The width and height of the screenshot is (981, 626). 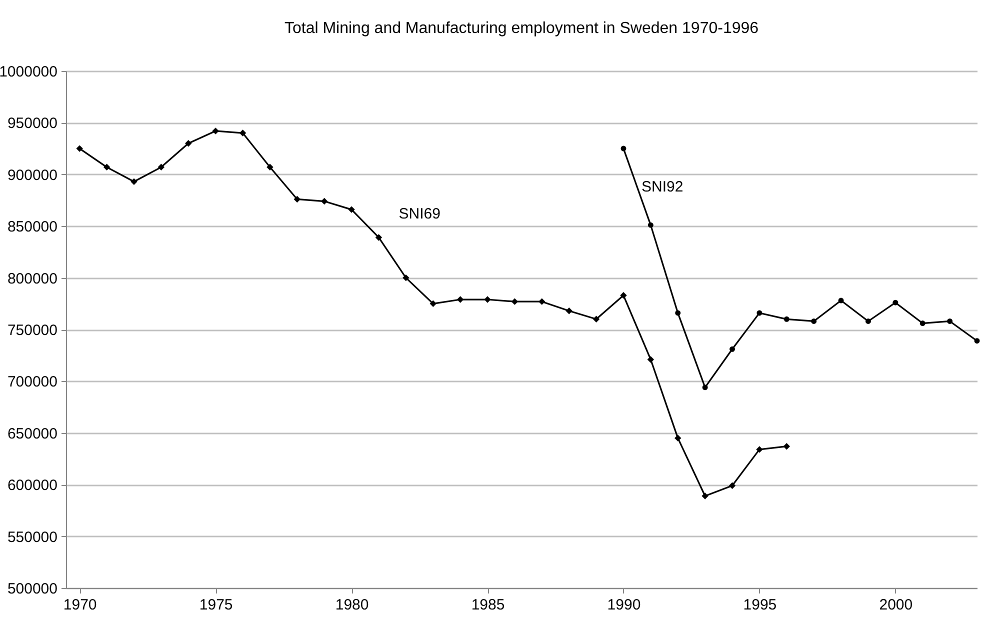 I want to click on y-tick-label: 900000, so click(x=32, y=175).